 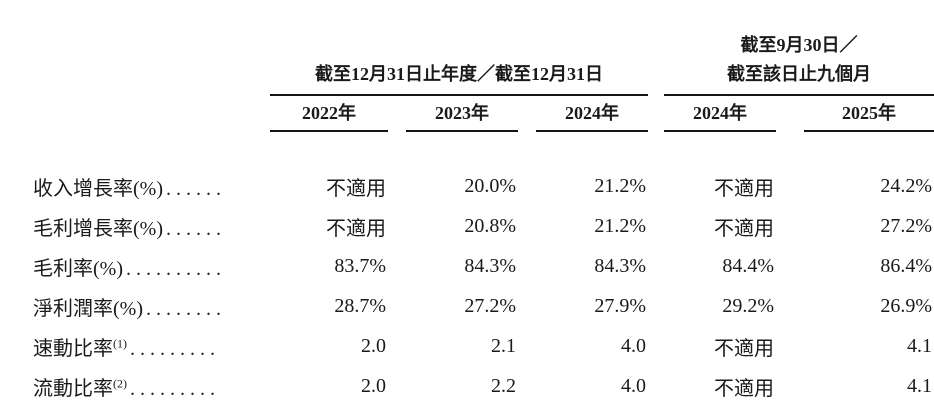 What do you see at coordinates (459, 58) in the screenshot?
I see `column-group-annual: 截至12月31日止年度／截至12月31日` at bounding box center [459, 58].